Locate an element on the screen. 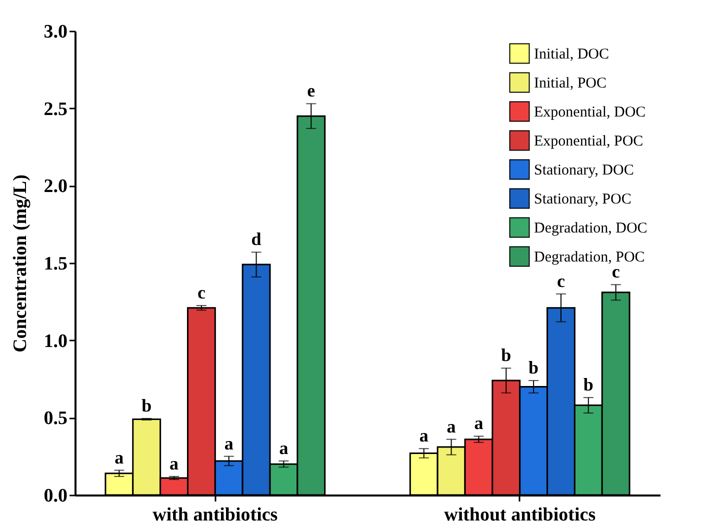 The width and height of the screenshot is (712, 525). legend-label: Exponential, POC is located at coordinates (589, 142).